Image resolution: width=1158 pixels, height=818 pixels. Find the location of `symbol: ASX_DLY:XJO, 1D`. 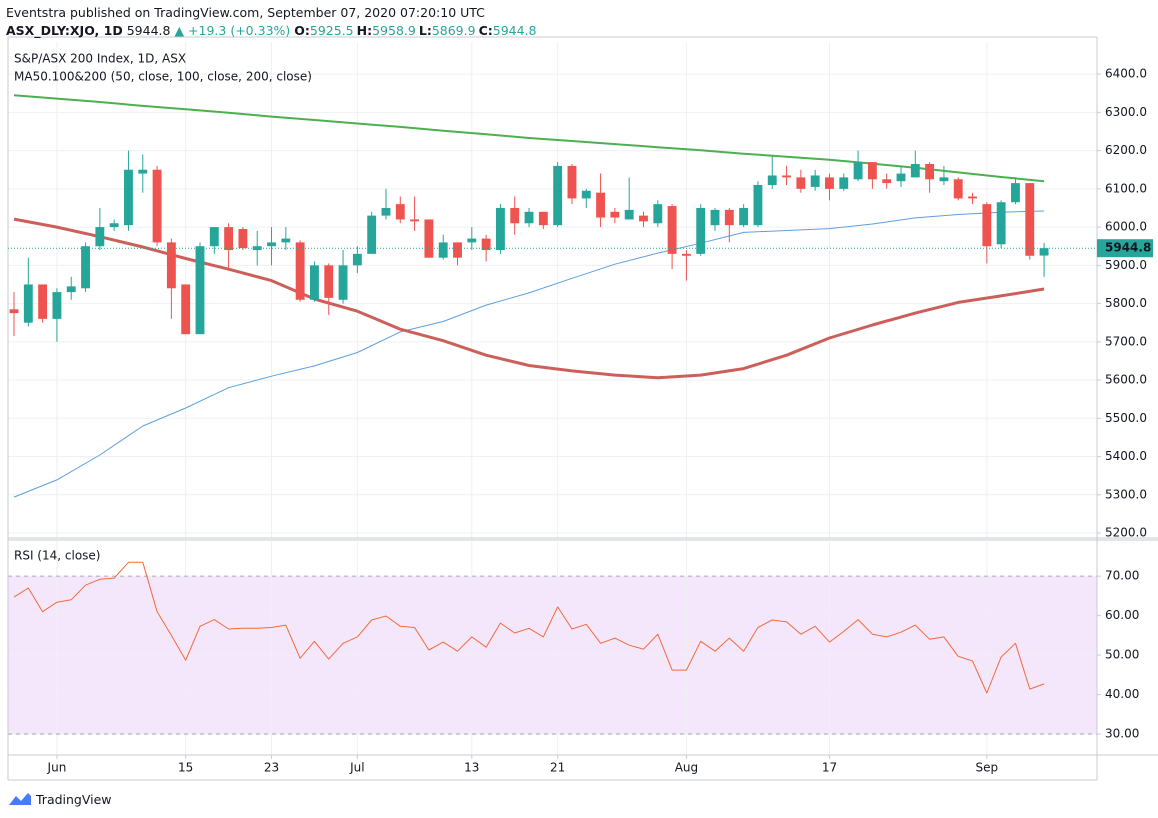

symbol: ASX_DLY:XJO, 1D is located at coordinates (64, 30).